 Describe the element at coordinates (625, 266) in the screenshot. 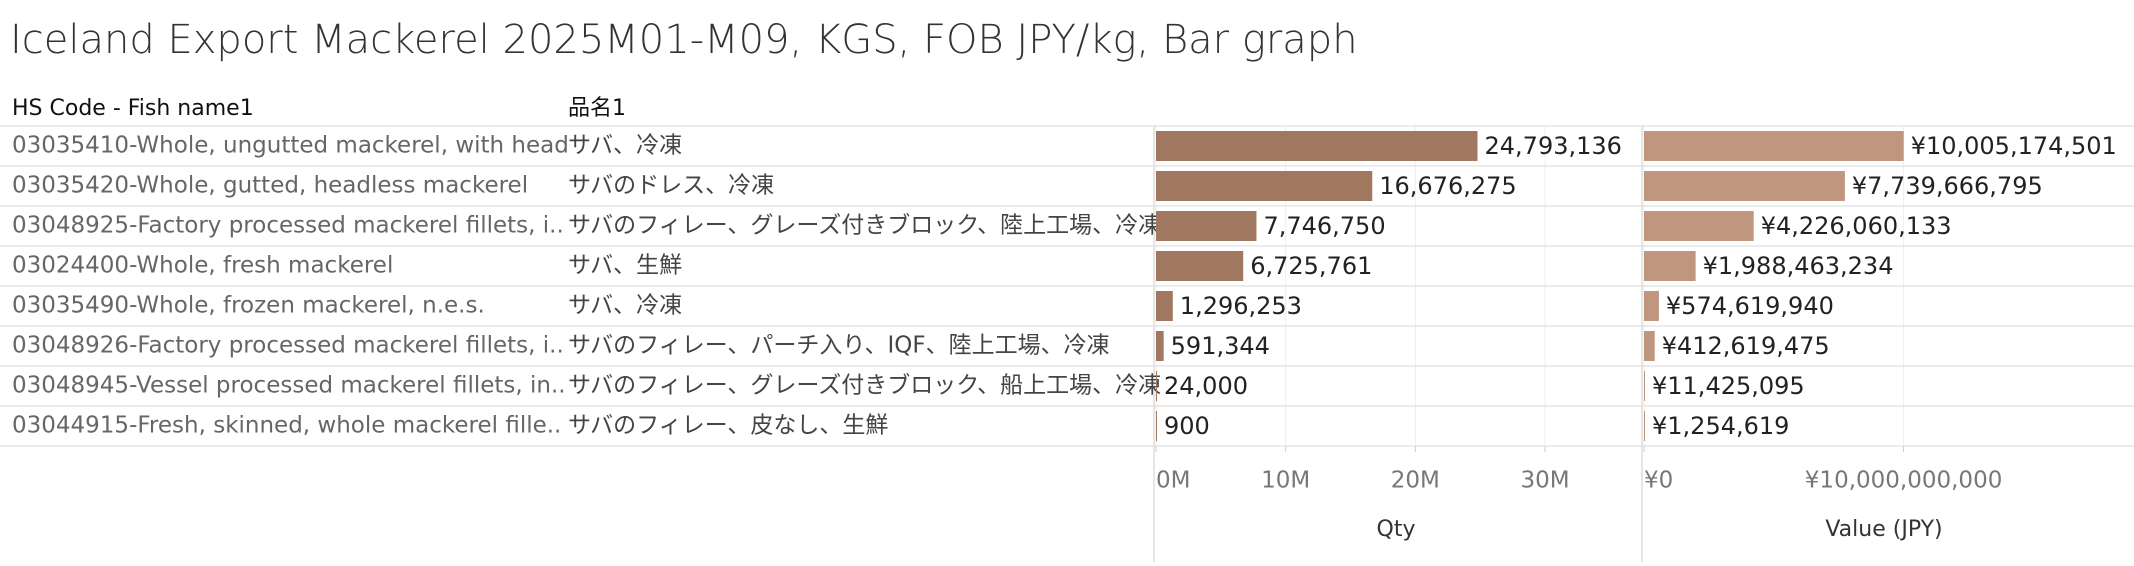

I see `row-label-ja: サバ、生鮮` at that location.